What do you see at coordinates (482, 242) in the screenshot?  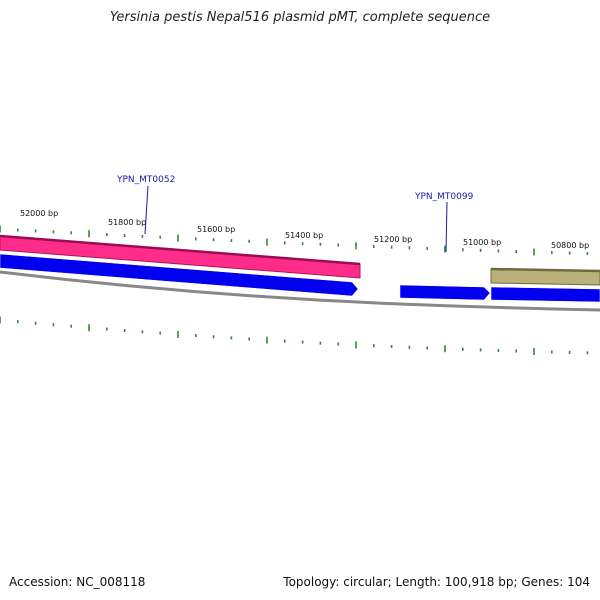 I see `scale-label-51000: 51000 bp` at bounding box center [482, 242].